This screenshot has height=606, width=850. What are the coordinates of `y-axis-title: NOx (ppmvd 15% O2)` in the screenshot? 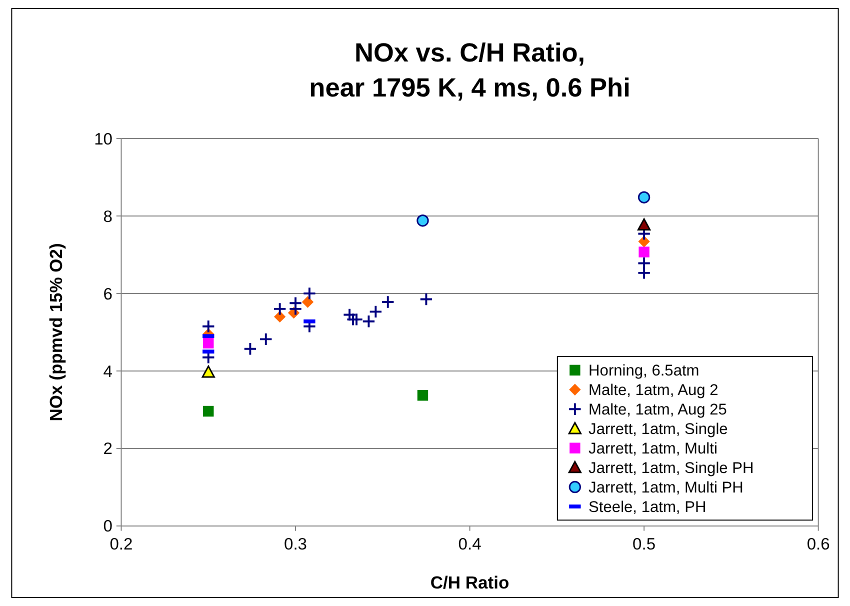 It's located at (56, 332).